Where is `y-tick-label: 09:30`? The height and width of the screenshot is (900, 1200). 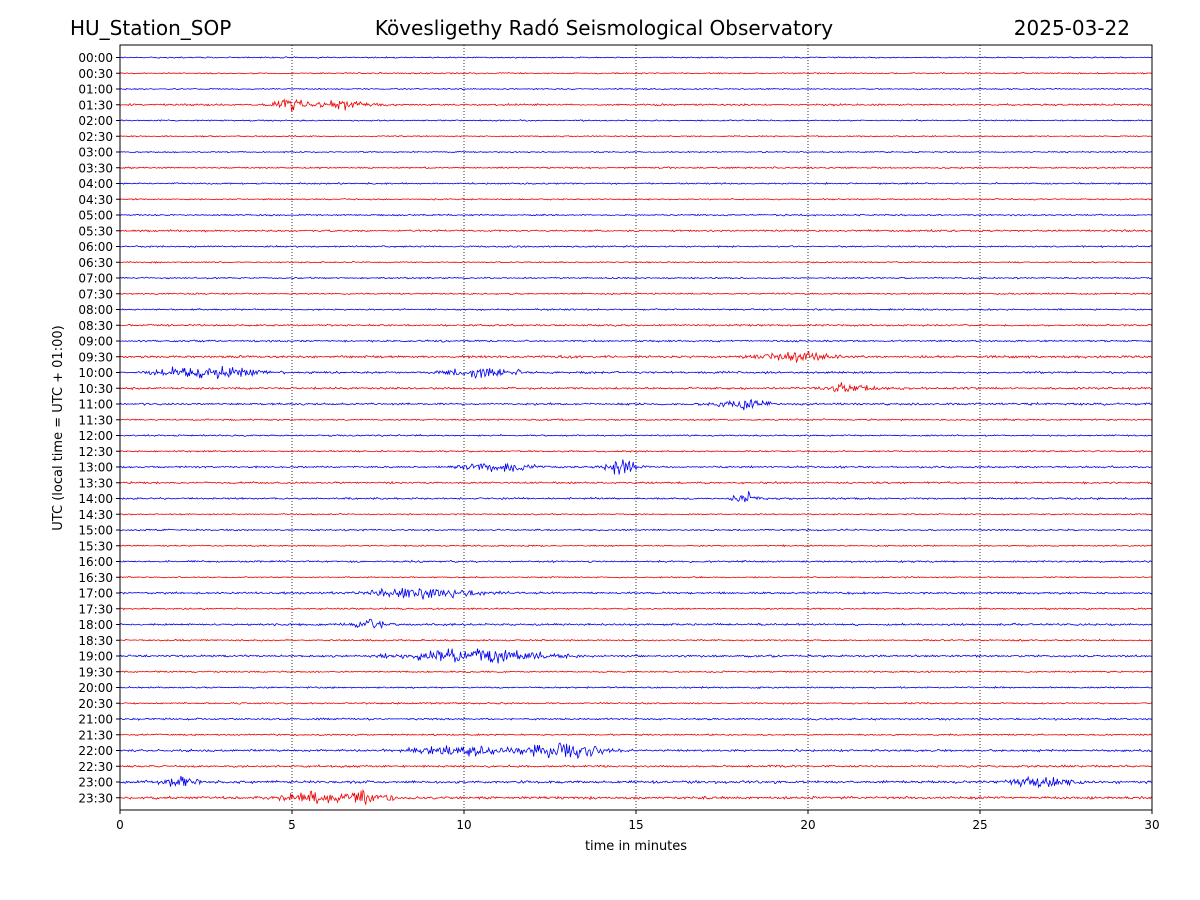
y-tick-label: 09:30 is located at coordinates (95, 357).